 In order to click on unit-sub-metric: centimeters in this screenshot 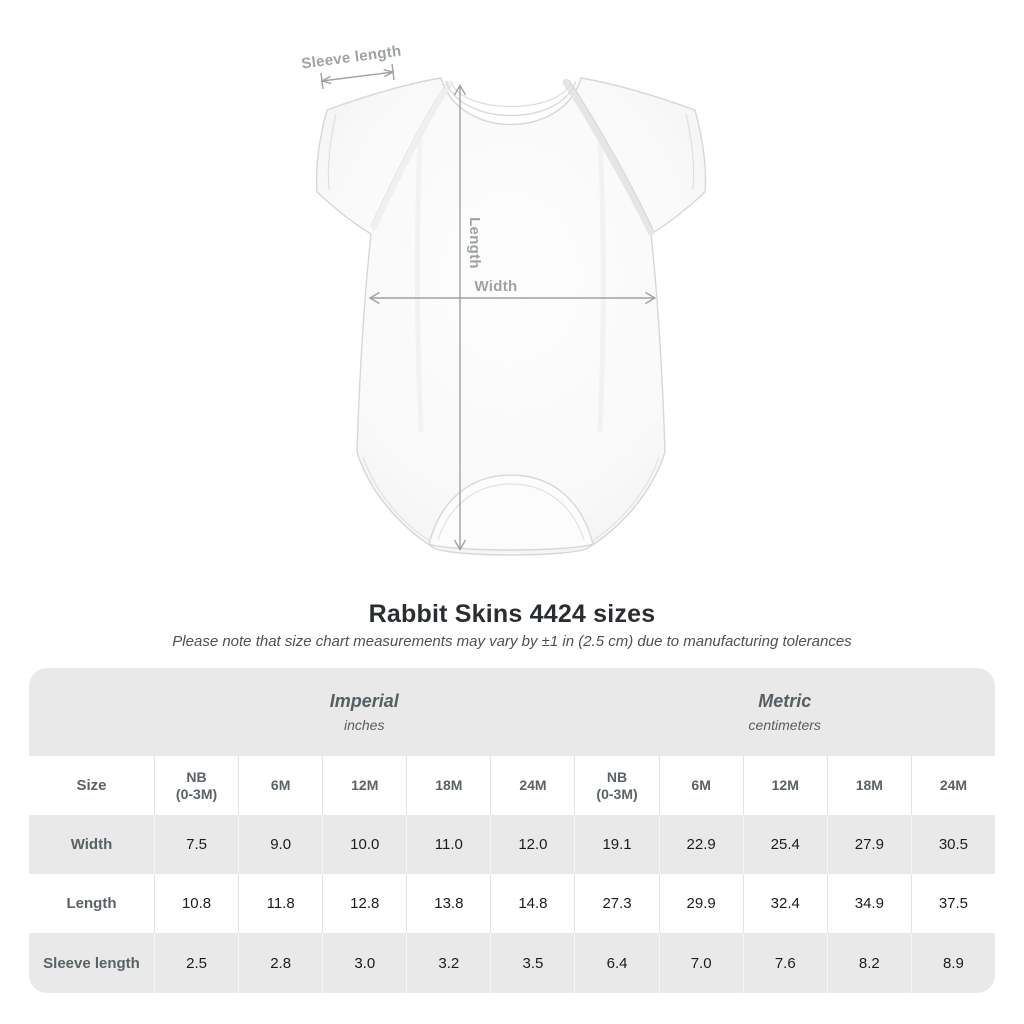, I will do `click(784, 725)`.